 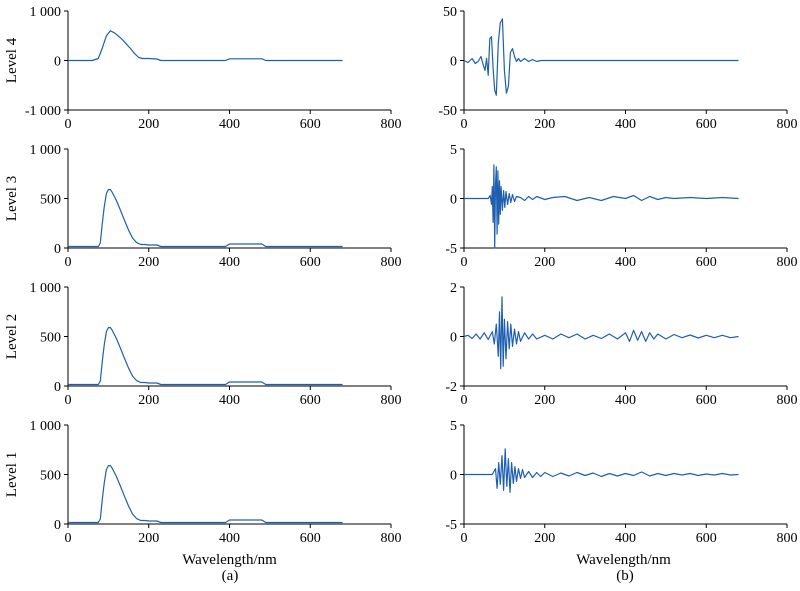 I want to click on chart-b-2: 0 200 400 600 800 -2 0 2, so click(x=621, y=344).